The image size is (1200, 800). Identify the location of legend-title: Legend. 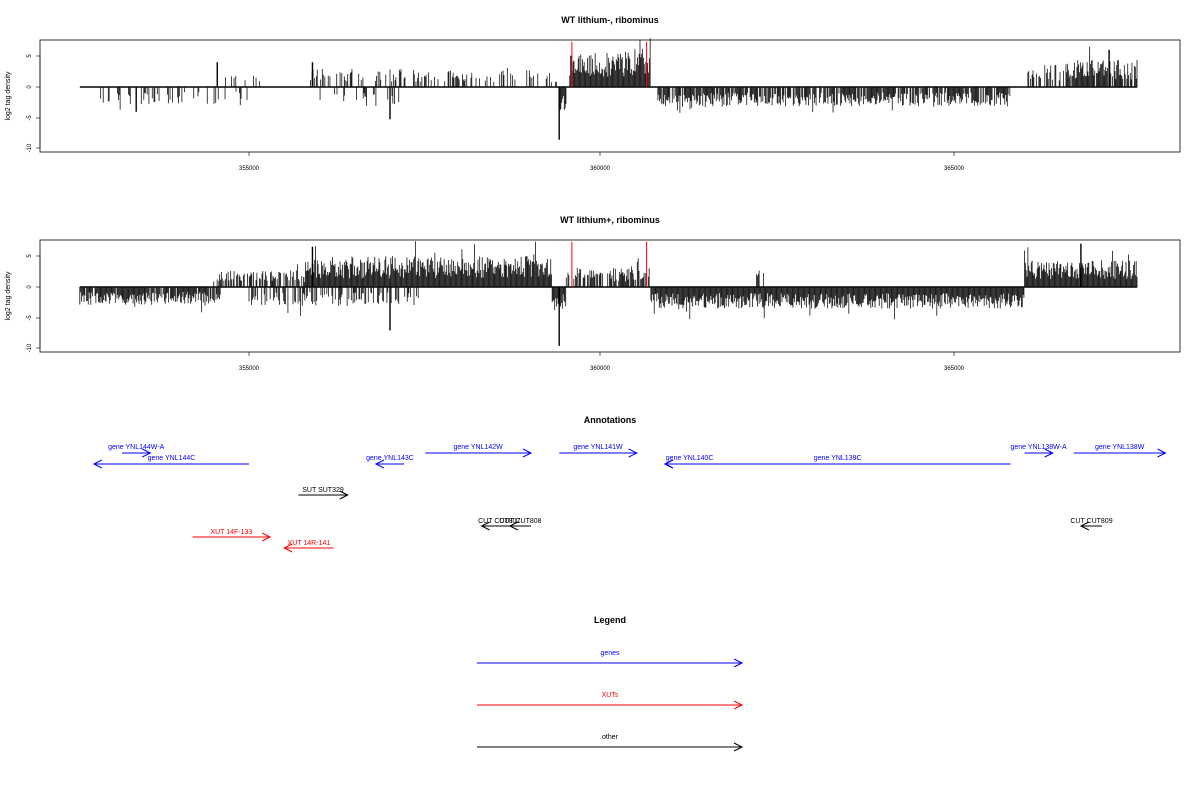
(610, 620).